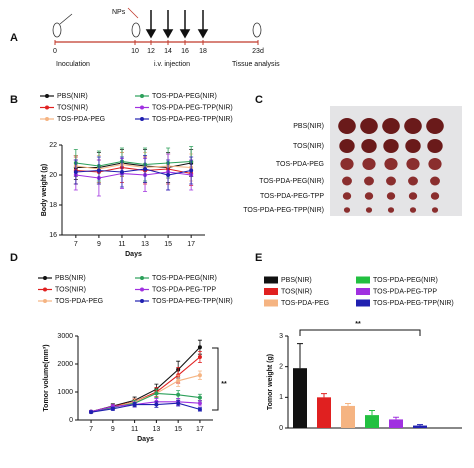 Image resolution: width=474 pixels, height=468 pixels. I want to click on event-label: Tissue analysis, so click(256, 64).